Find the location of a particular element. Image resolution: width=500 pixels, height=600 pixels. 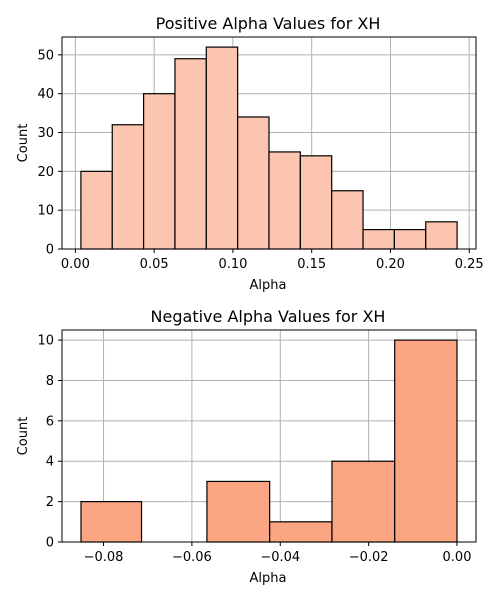

x-tick-label: 0.15 is located at coordinates (311, 264).